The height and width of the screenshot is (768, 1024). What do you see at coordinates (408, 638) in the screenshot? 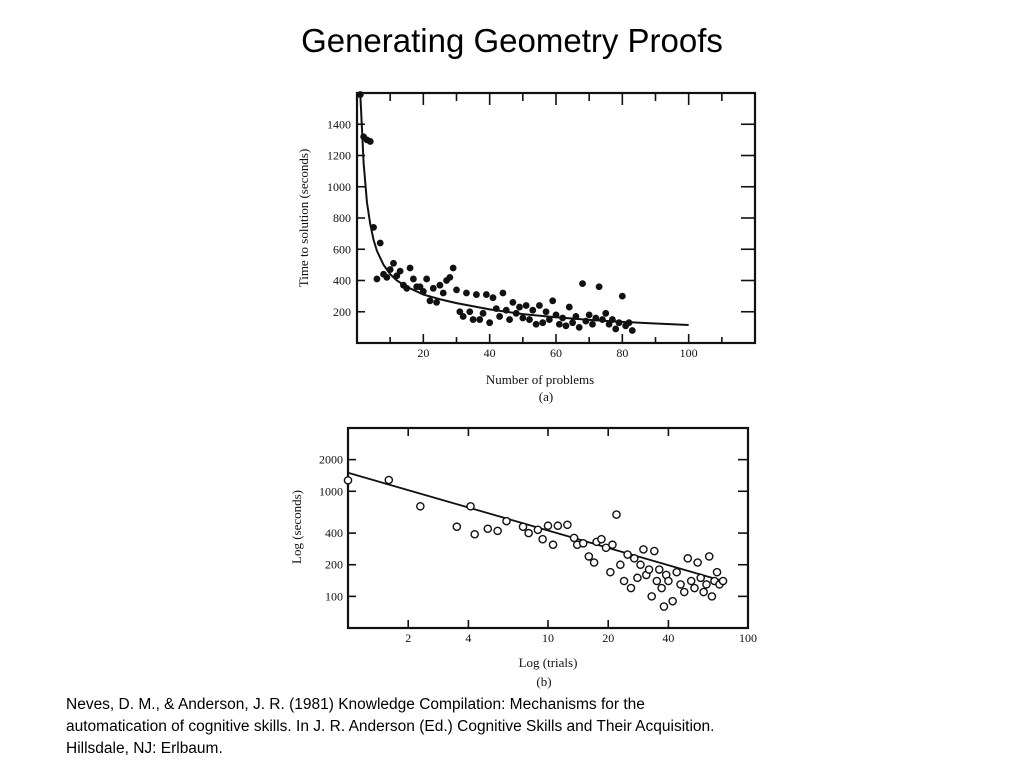
I see `x-tick-label: 2` at bounding box center [408, 638].